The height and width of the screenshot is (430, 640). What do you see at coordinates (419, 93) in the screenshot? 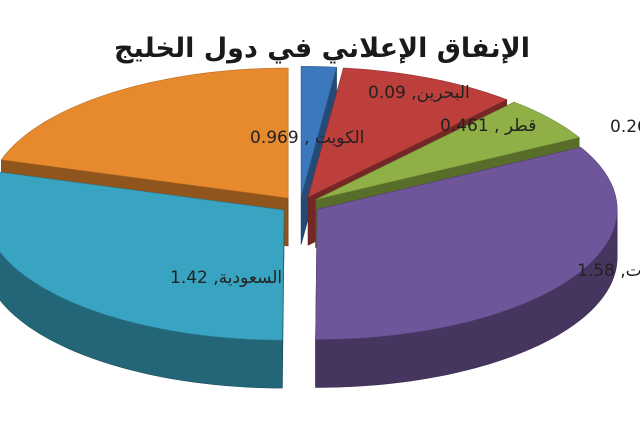
I see `slice-label-bahrain: البحرين, 0.09` at bounding box center [419, 93].